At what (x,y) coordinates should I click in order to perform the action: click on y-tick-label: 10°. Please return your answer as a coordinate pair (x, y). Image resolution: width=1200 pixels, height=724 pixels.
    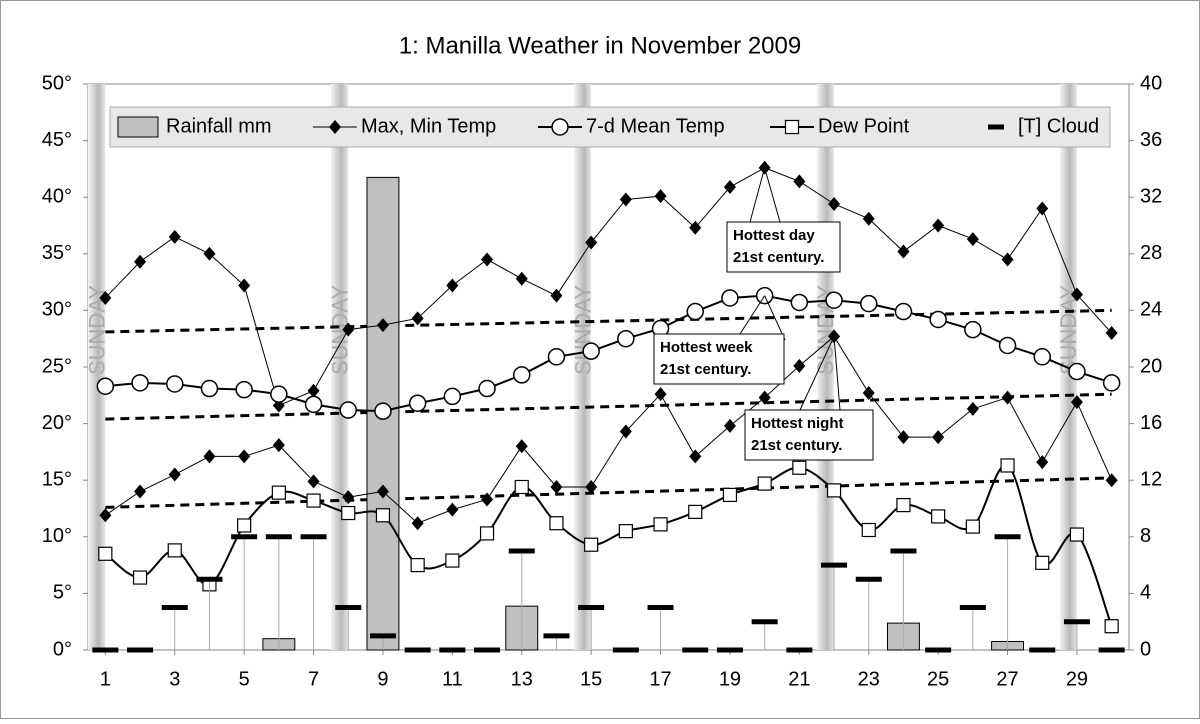
    Looking at the image, I should click on (57, 536).